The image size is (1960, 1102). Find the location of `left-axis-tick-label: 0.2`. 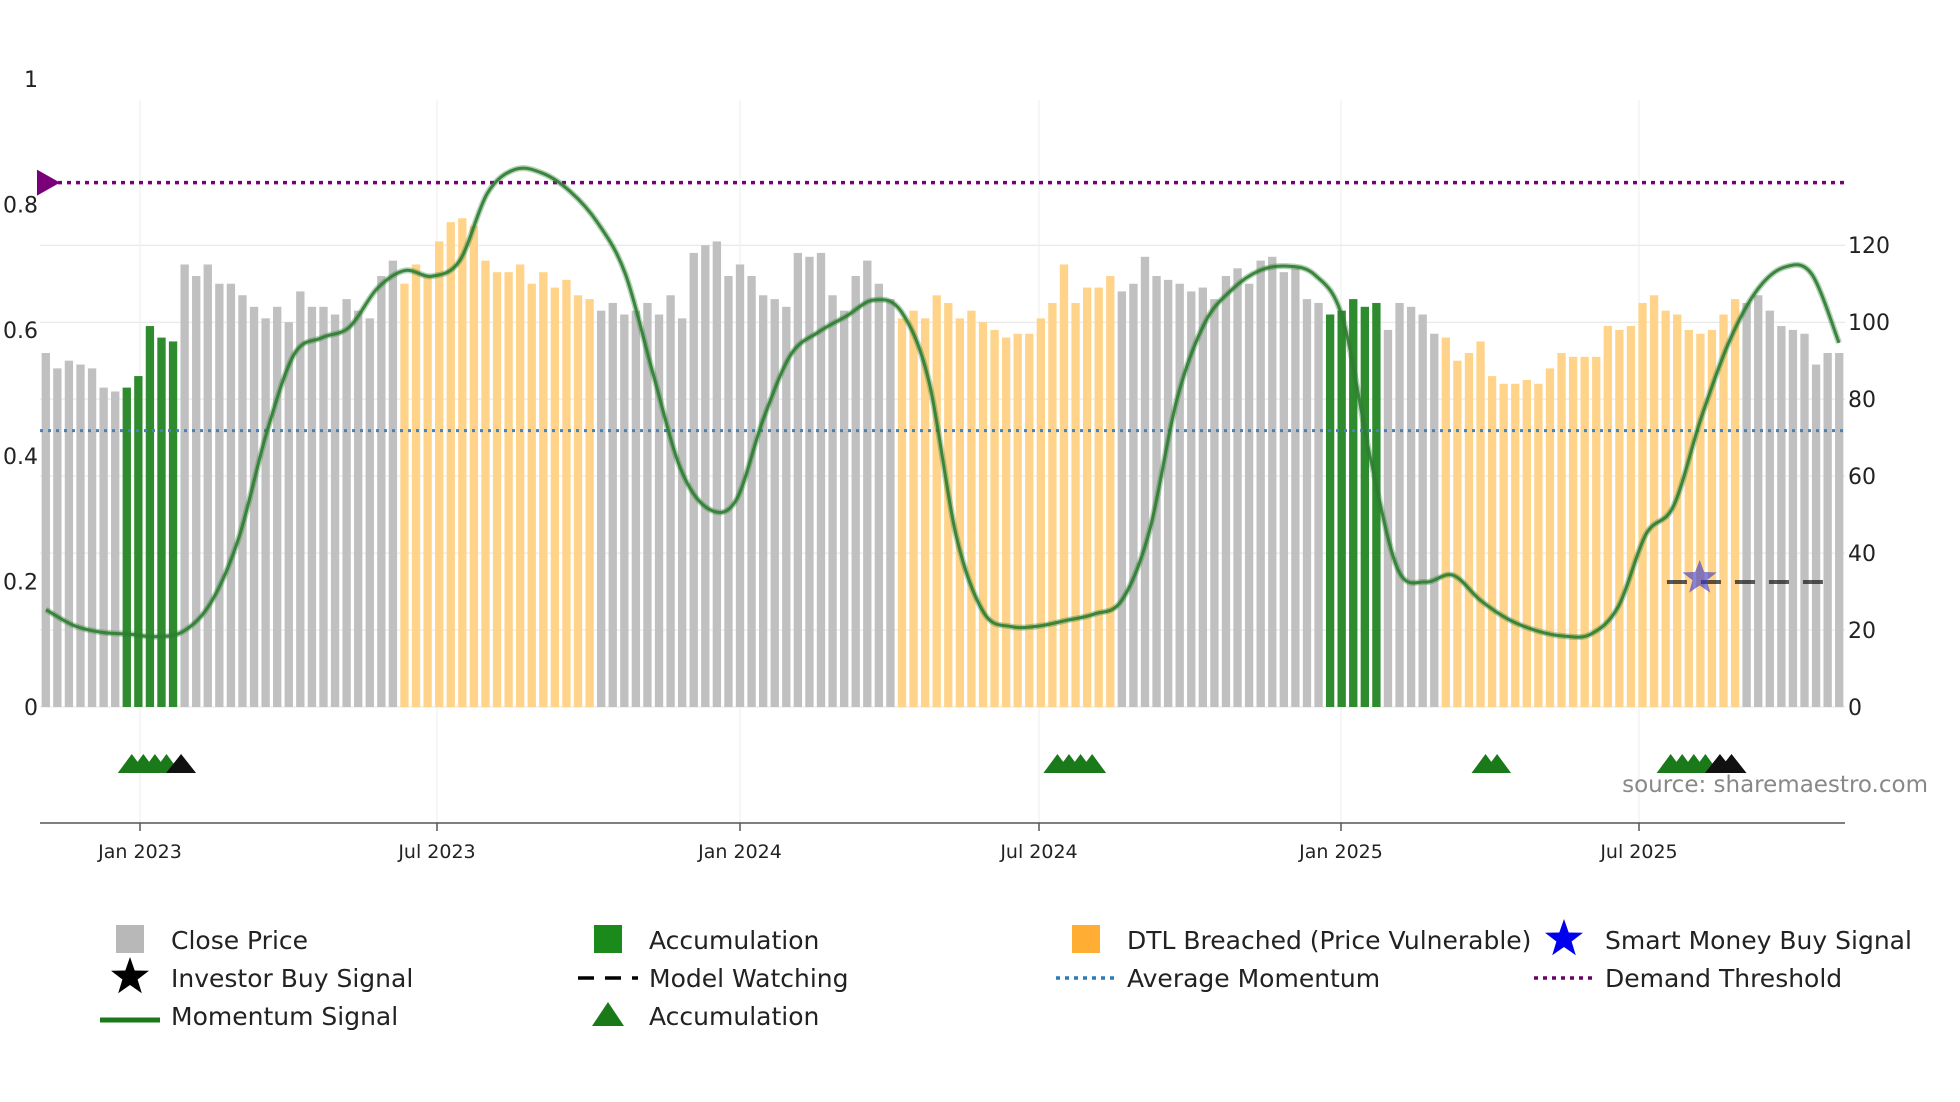

left-axis-tick-label: 0.2 is located at coordinates (20, 582).